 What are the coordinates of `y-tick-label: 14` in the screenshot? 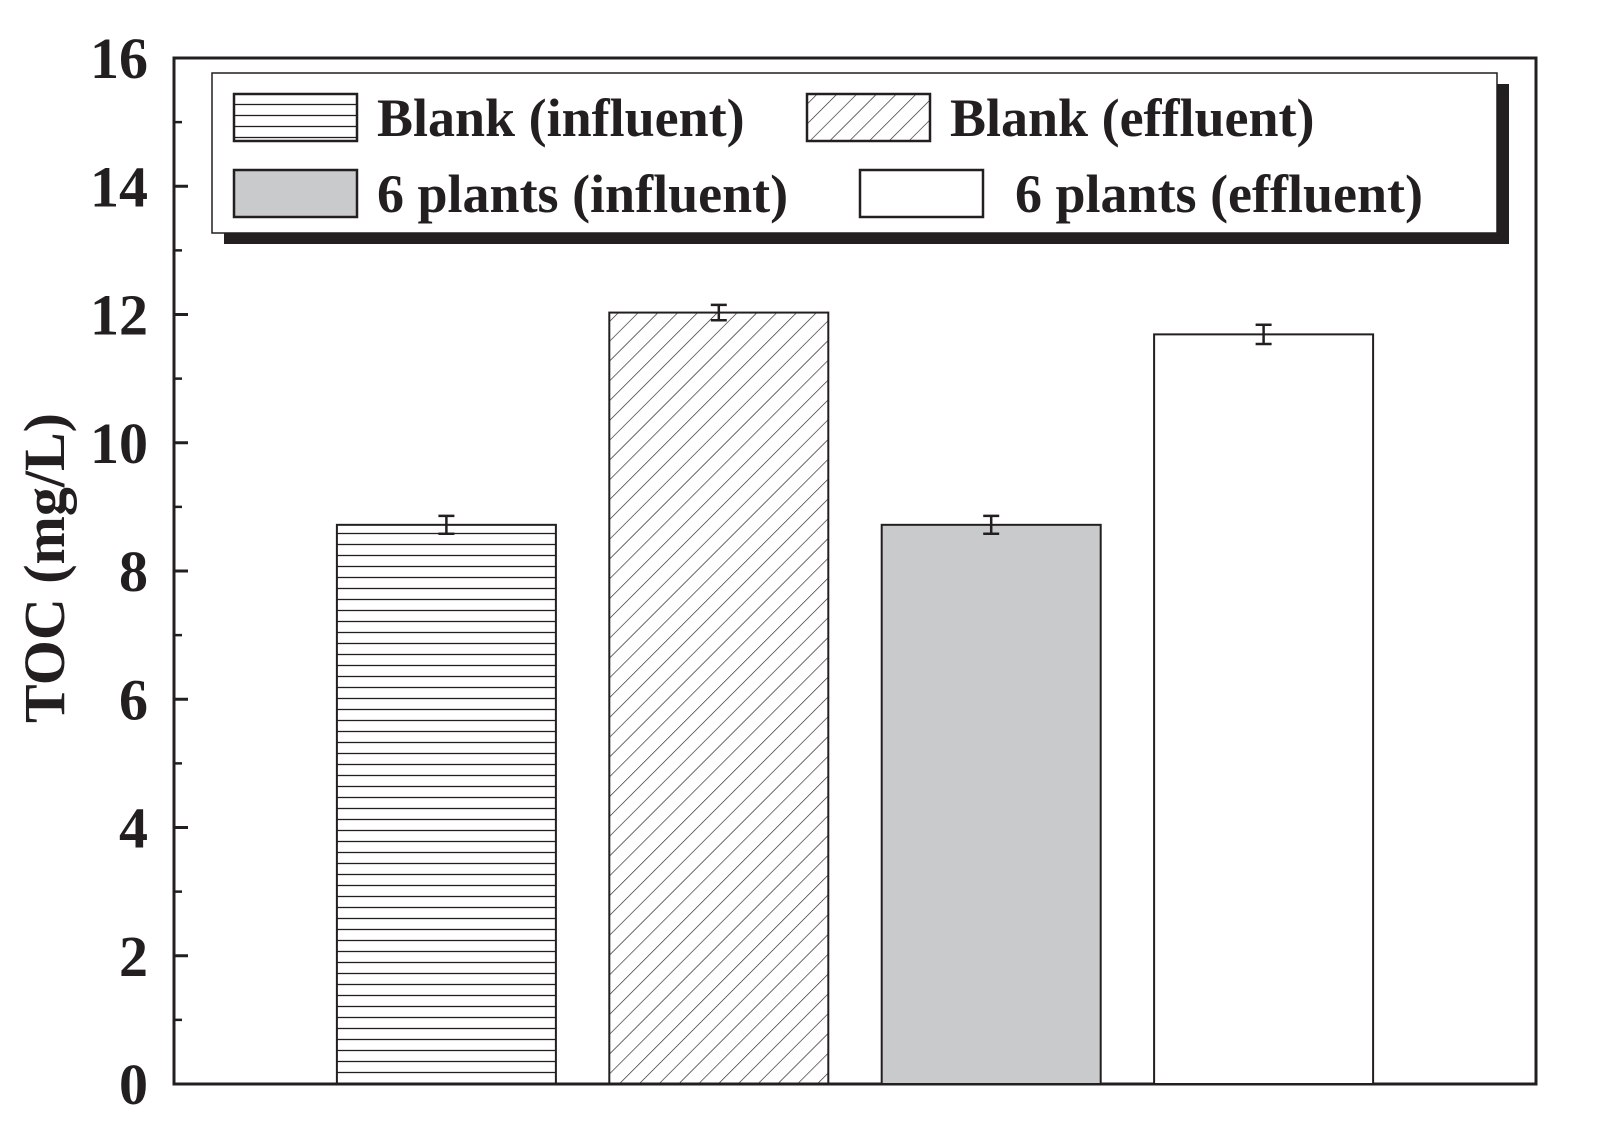 It's located at (119, 186).